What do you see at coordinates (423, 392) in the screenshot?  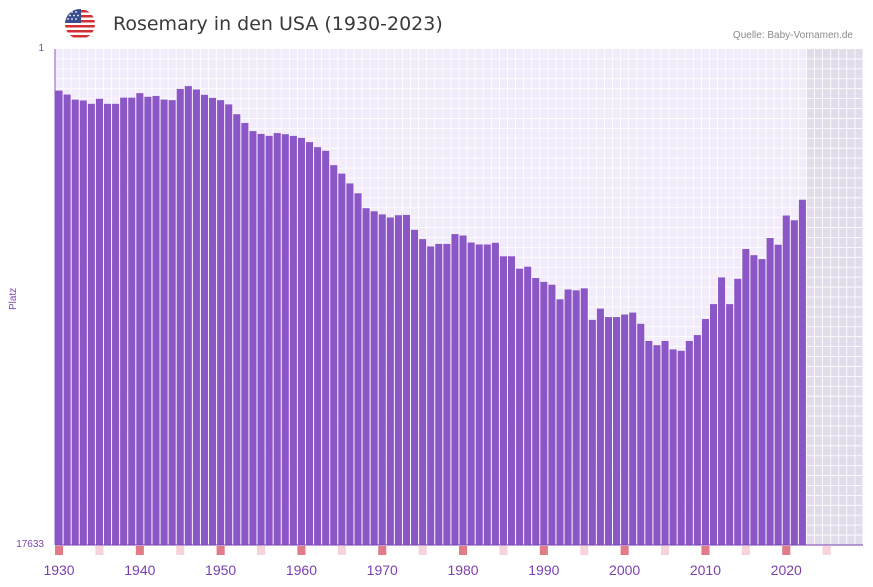 I see `bar-1975` at bounding box center [423, 392].